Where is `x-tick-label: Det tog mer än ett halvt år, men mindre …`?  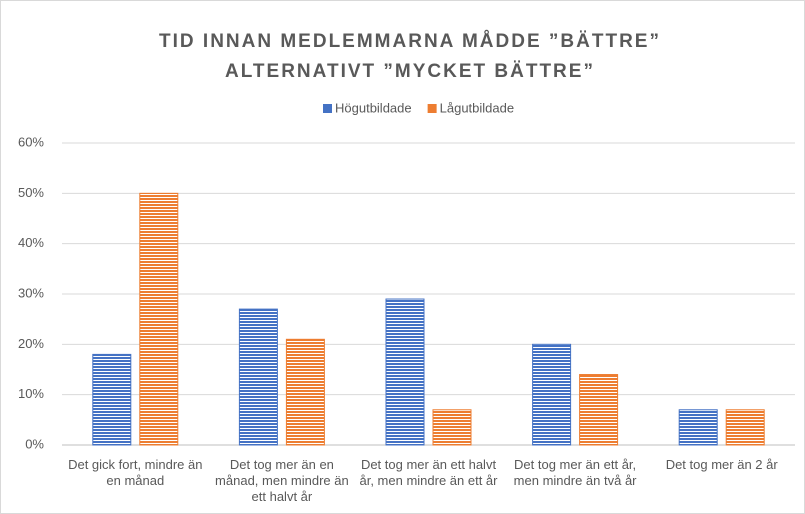
x-tick-label: Det tog mer än ett halvt år, men mindre … is located at coordinates (428, 472).